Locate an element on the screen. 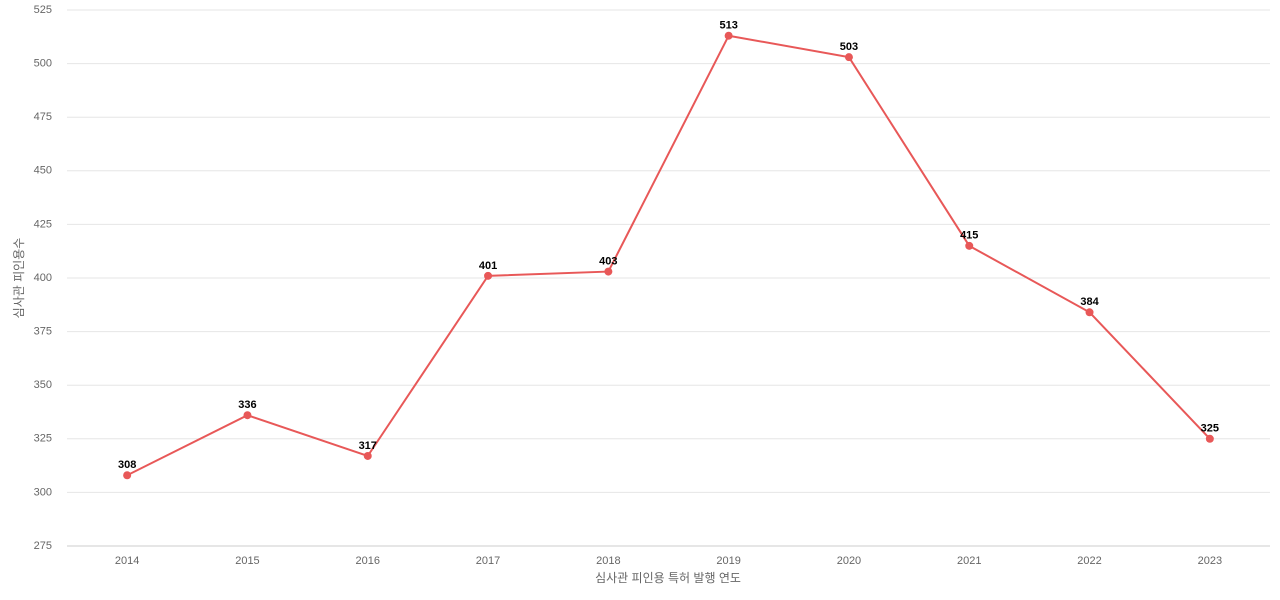 This screenshot has height=600, width=1280. y-axis-label: 심사관 피인용수 is located at coordinates (19, 278).